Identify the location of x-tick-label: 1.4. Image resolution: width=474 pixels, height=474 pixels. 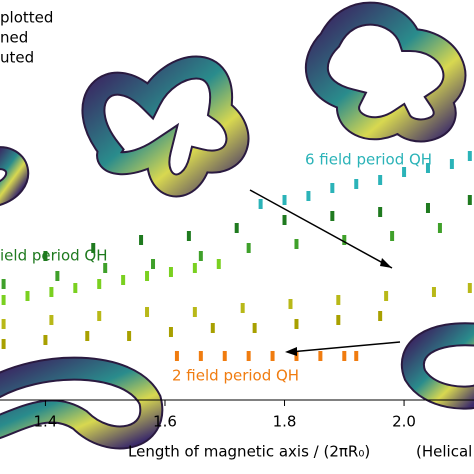
(45, 422).